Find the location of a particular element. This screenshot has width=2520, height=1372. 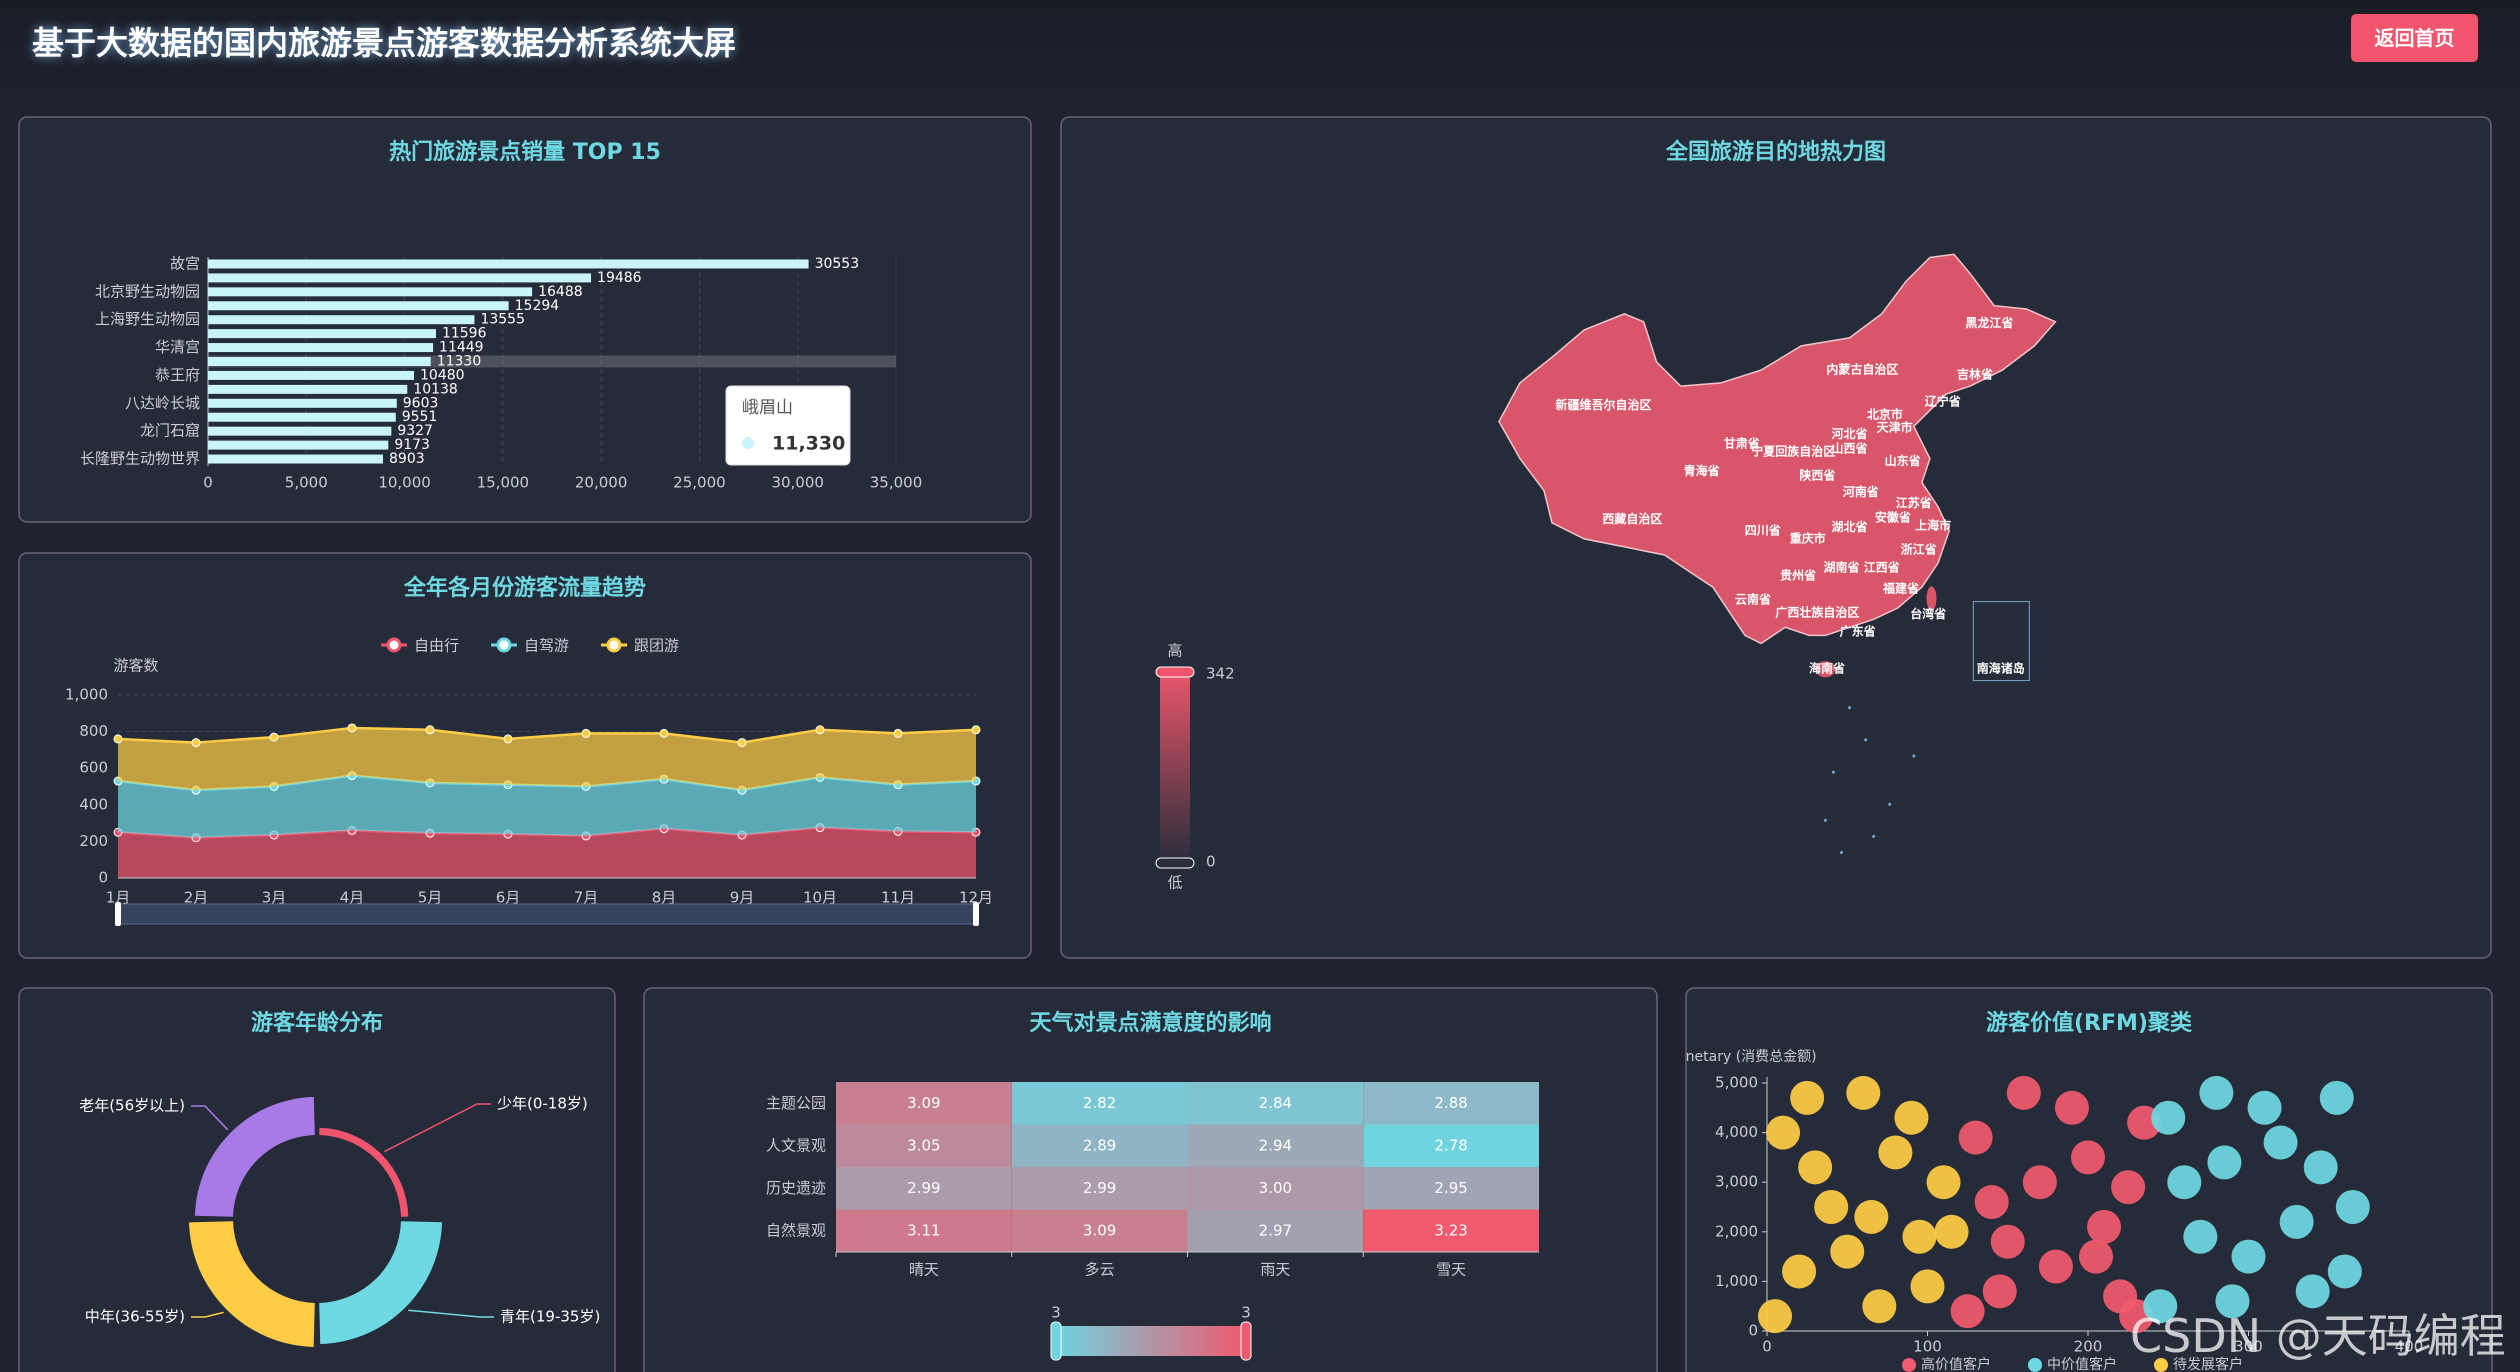

region-label: 南海诸岛 is located at coordinates (2001, 668).